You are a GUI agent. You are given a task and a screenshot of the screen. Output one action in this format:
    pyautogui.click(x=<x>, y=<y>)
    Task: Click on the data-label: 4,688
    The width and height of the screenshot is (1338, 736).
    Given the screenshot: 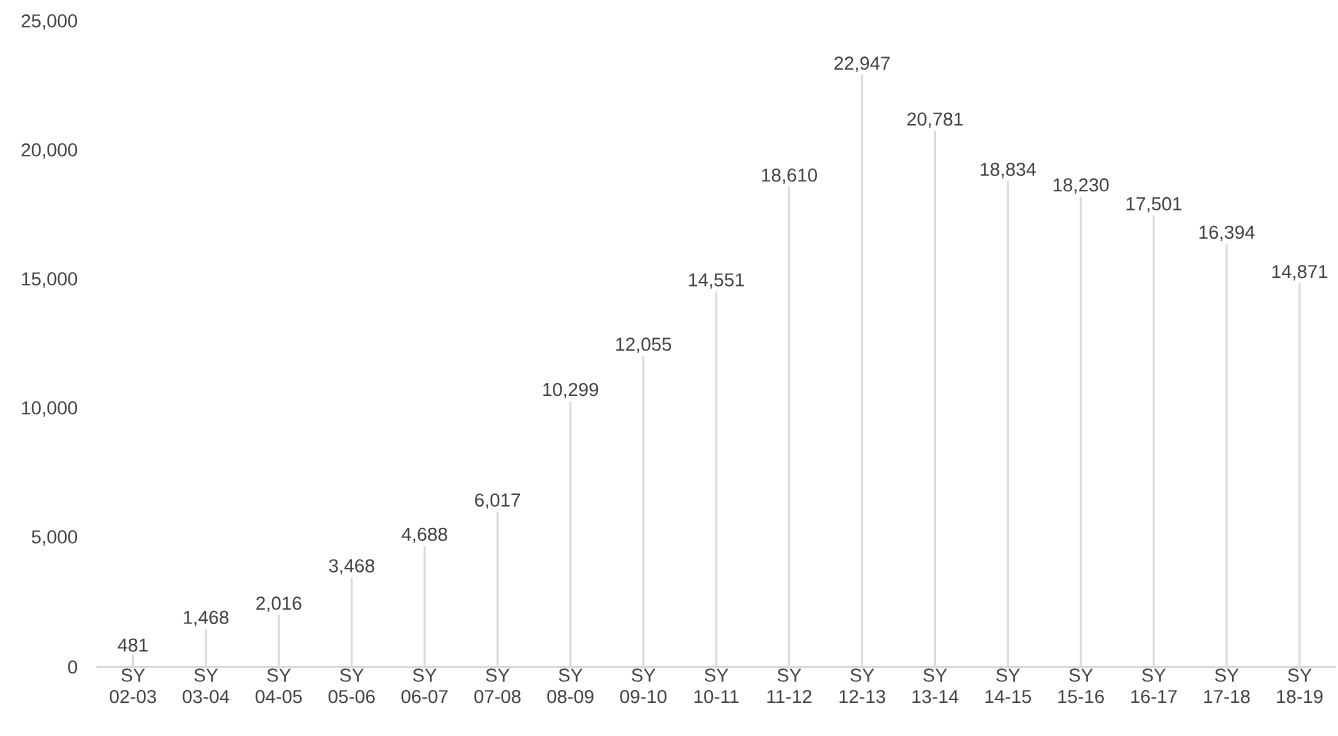 What is the action you would take?
    pyautogui.click(x=424, y=535)
    